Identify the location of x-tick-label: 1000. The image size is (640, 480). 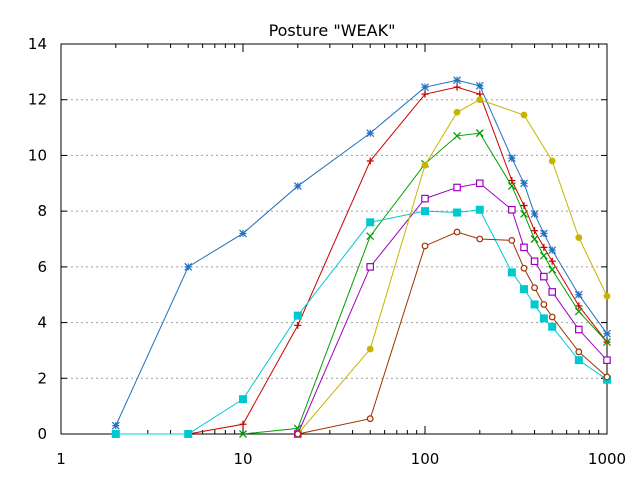
(607, 459).